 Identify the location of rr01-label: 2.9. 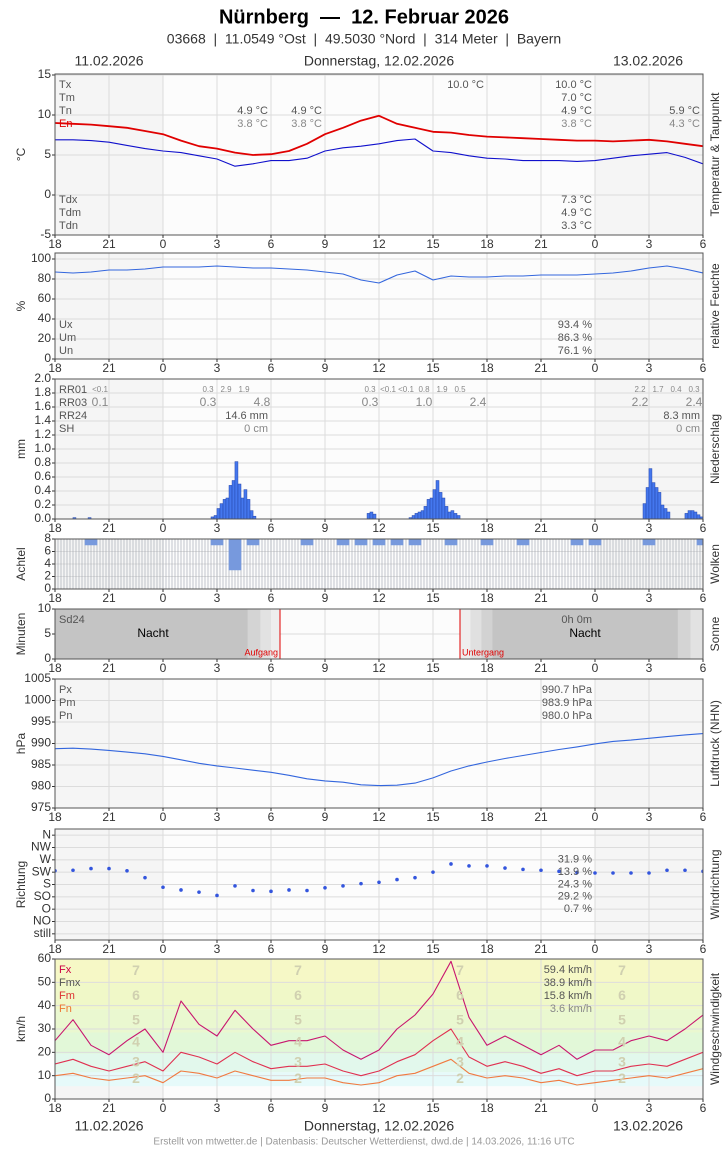
(226, 389).